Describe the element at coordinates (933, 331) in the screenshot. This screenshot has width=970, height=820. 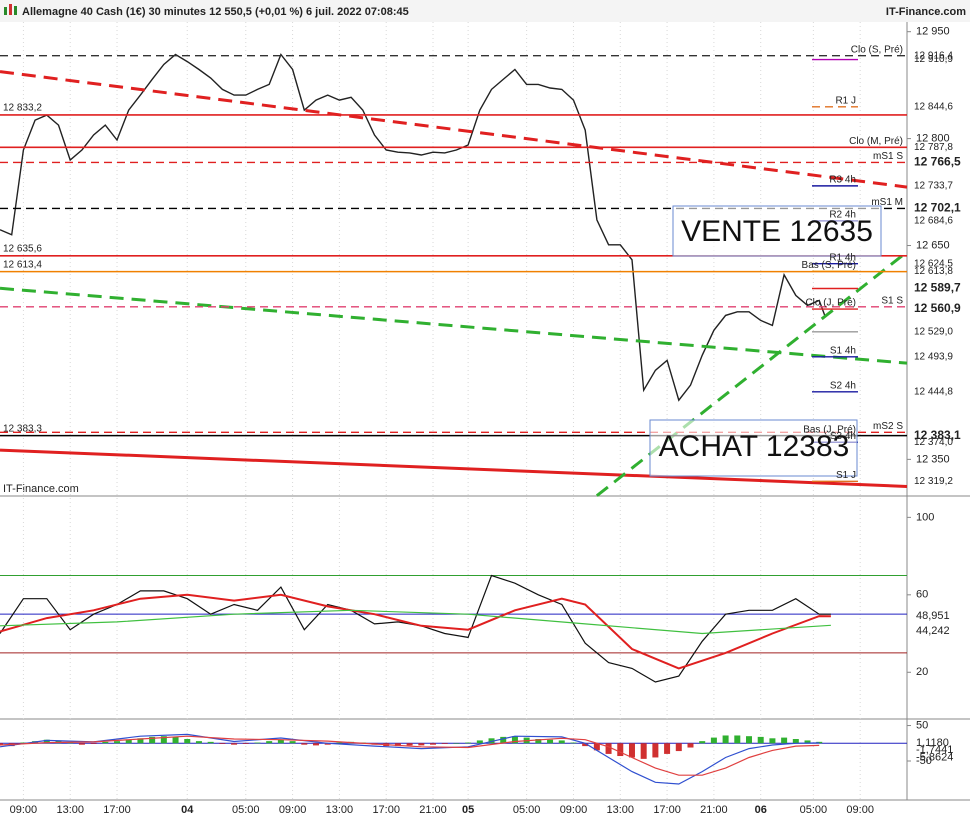
I see `level-label: 12 529,0` at that location.